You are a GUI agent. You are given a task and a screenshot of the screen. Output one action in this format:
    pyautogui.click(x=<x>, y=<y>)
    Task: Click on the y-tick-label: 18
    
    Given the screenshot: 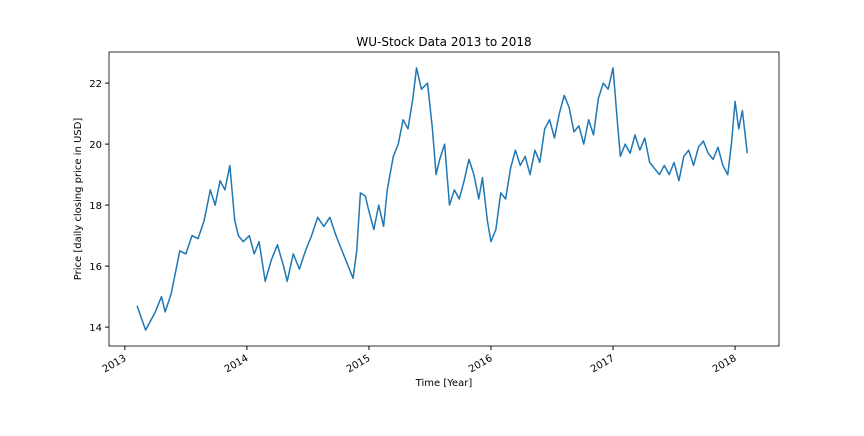 What is the action you would take?
    pyautogui.click(x=95, y=206)
    